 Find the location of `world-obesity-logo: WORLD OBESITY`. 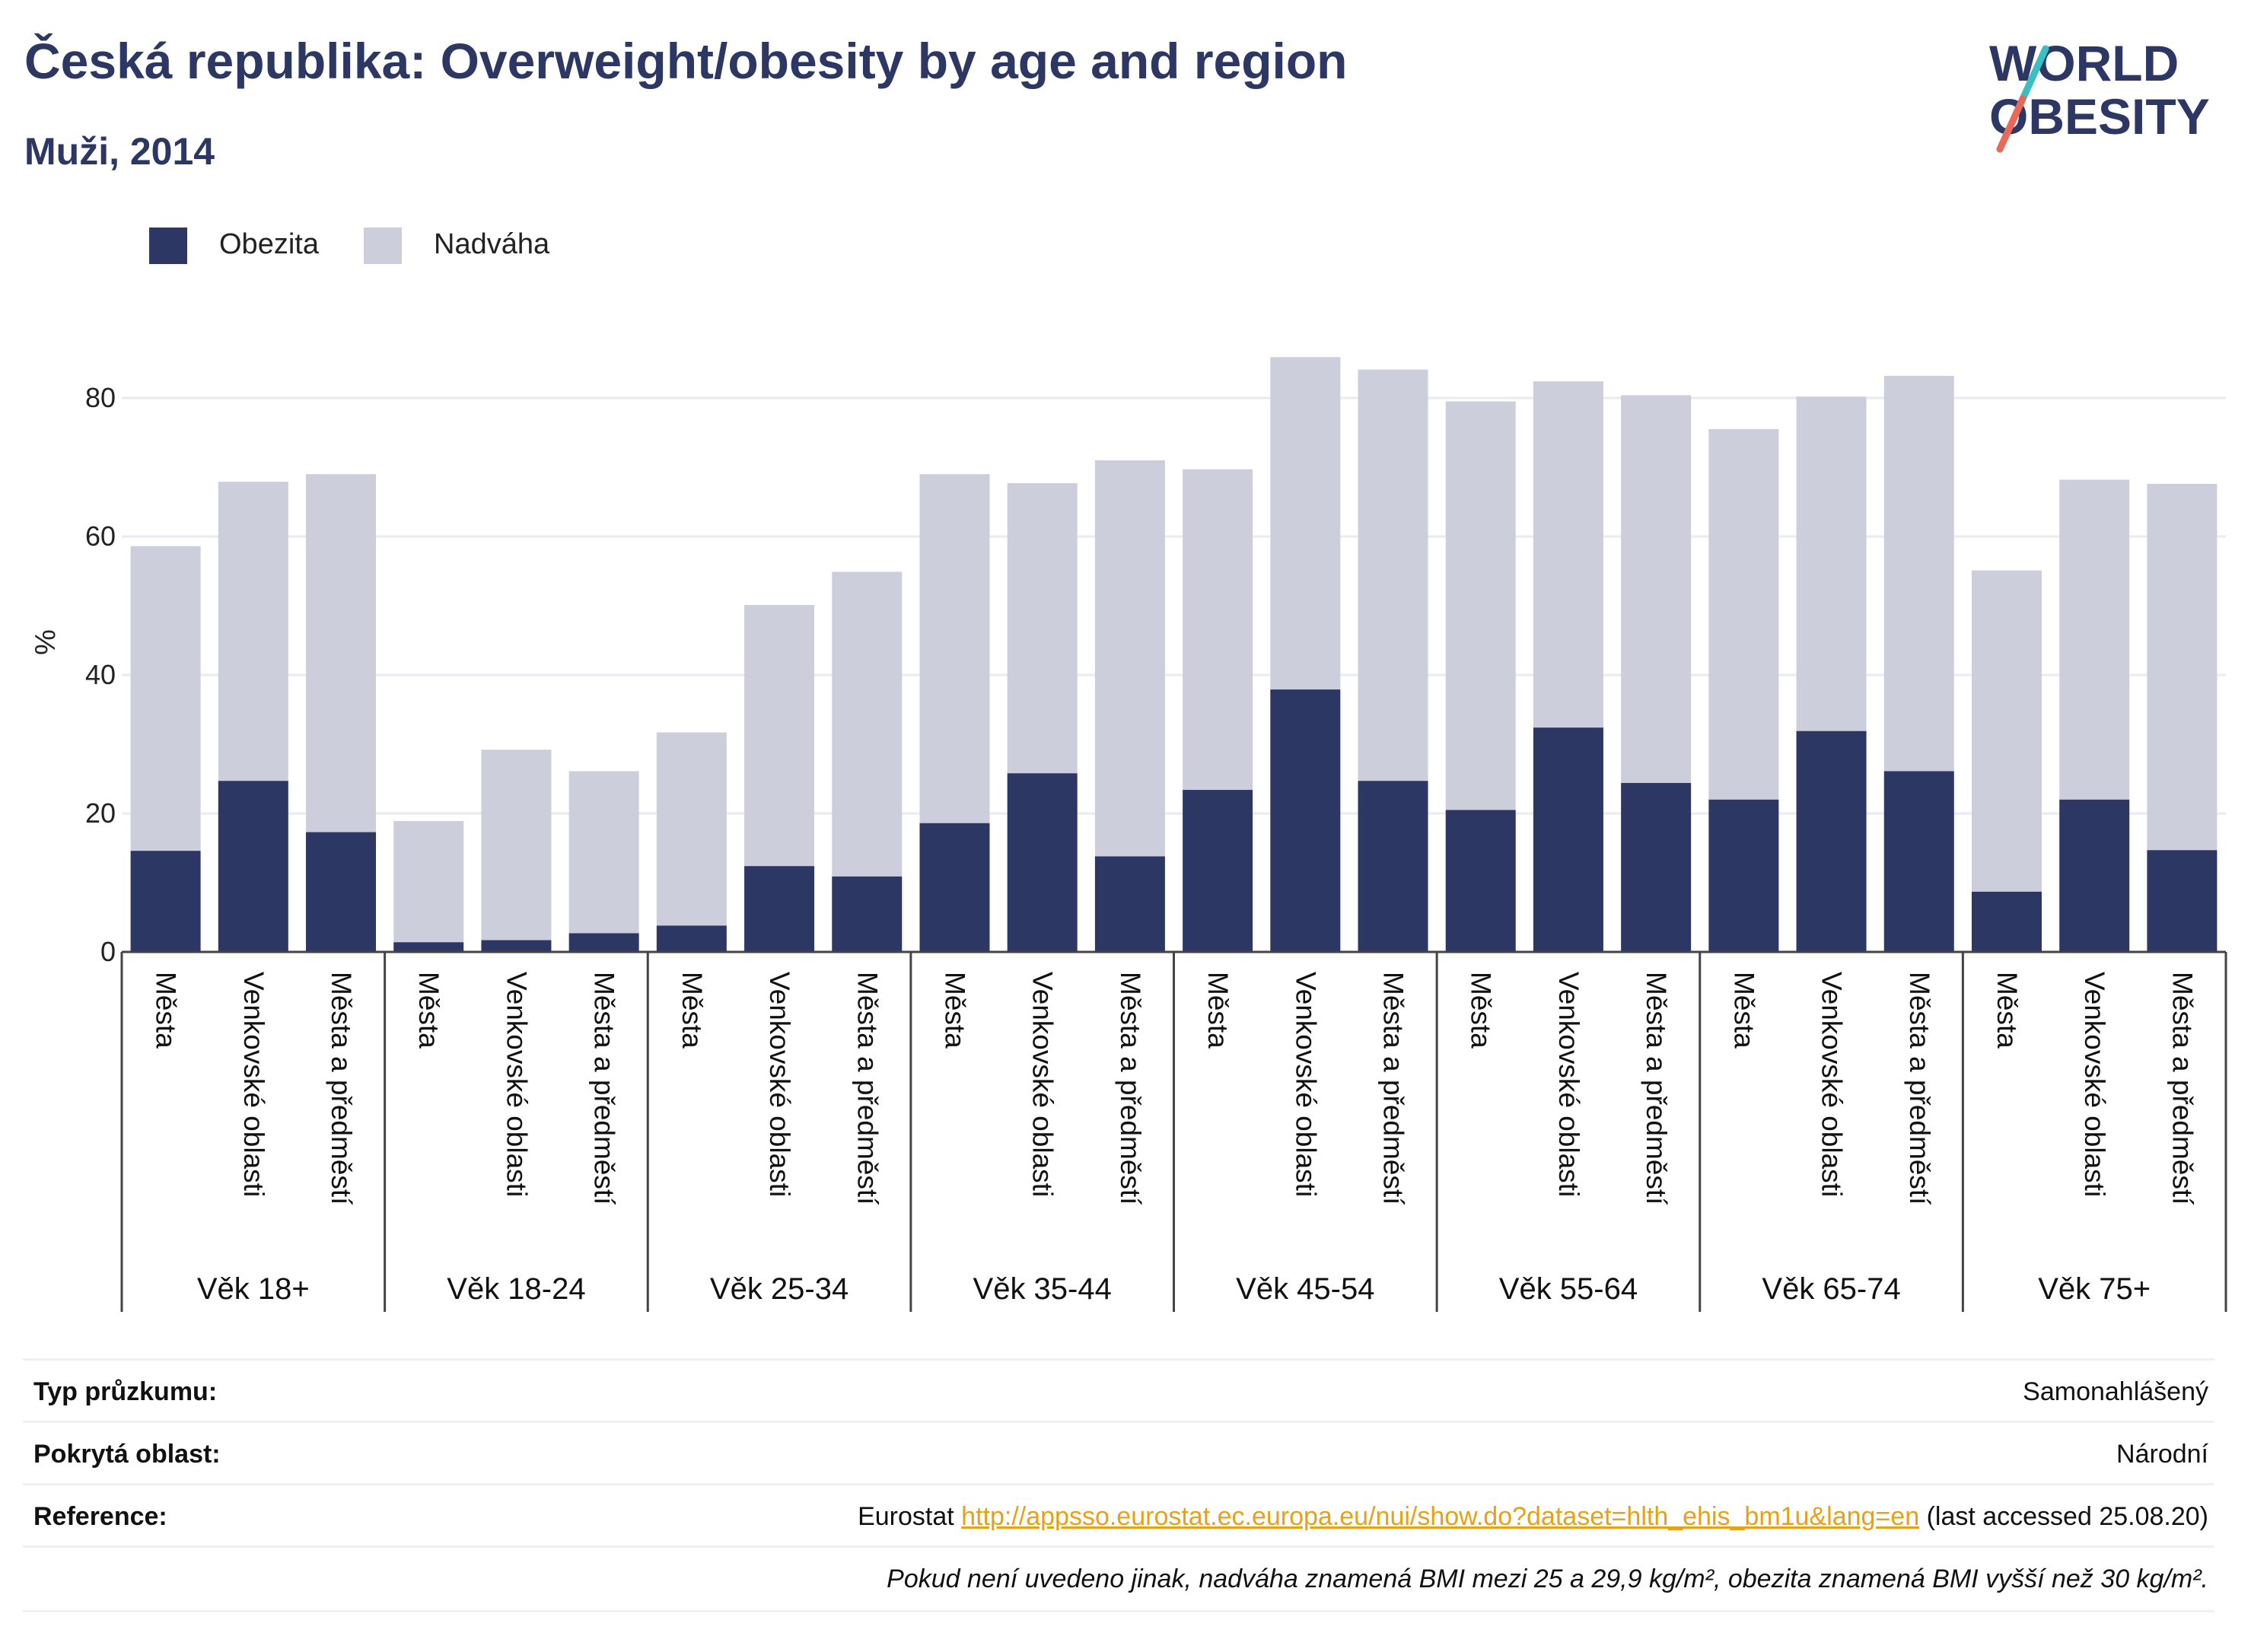

world-obesity-logo: WORLD OBESITY is located at coordinates (2099, 94).